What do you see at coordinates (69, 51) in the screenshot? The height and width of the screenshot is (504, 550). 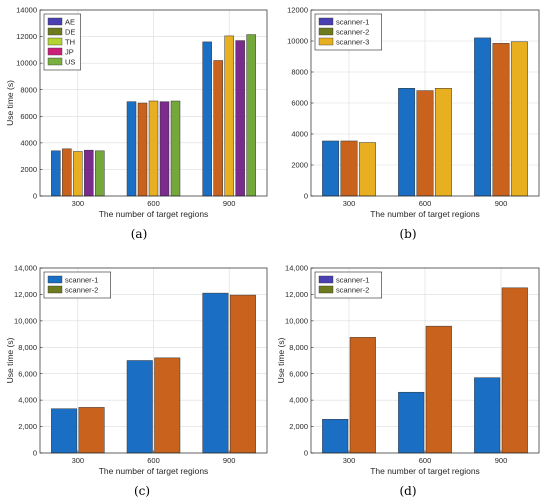 I see `legend-label-jp: JP` at bounding box center [69, 51].